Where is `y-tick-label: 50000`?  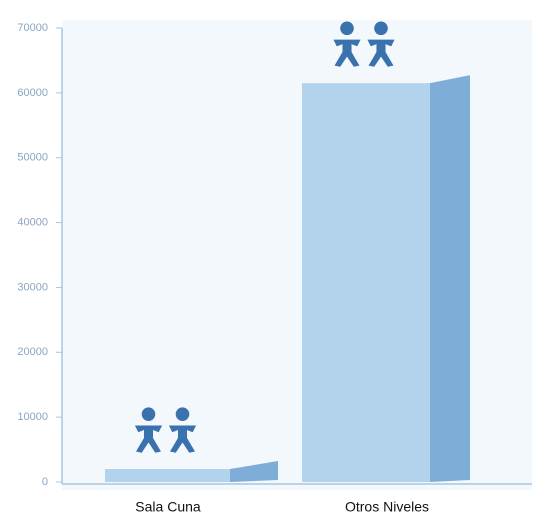 y-tick-label: 50000 is located at coordinates (32, 158).